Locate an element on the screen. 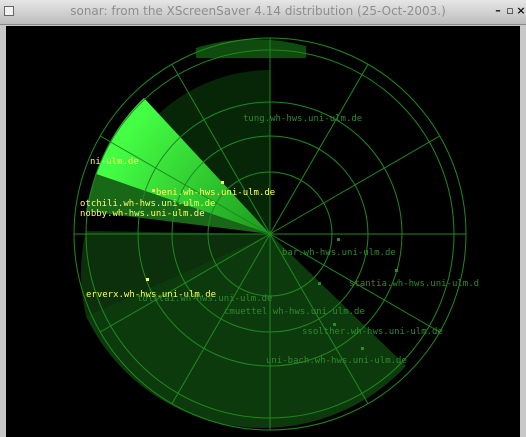  close-button: × is located at coordinates (521, 10).